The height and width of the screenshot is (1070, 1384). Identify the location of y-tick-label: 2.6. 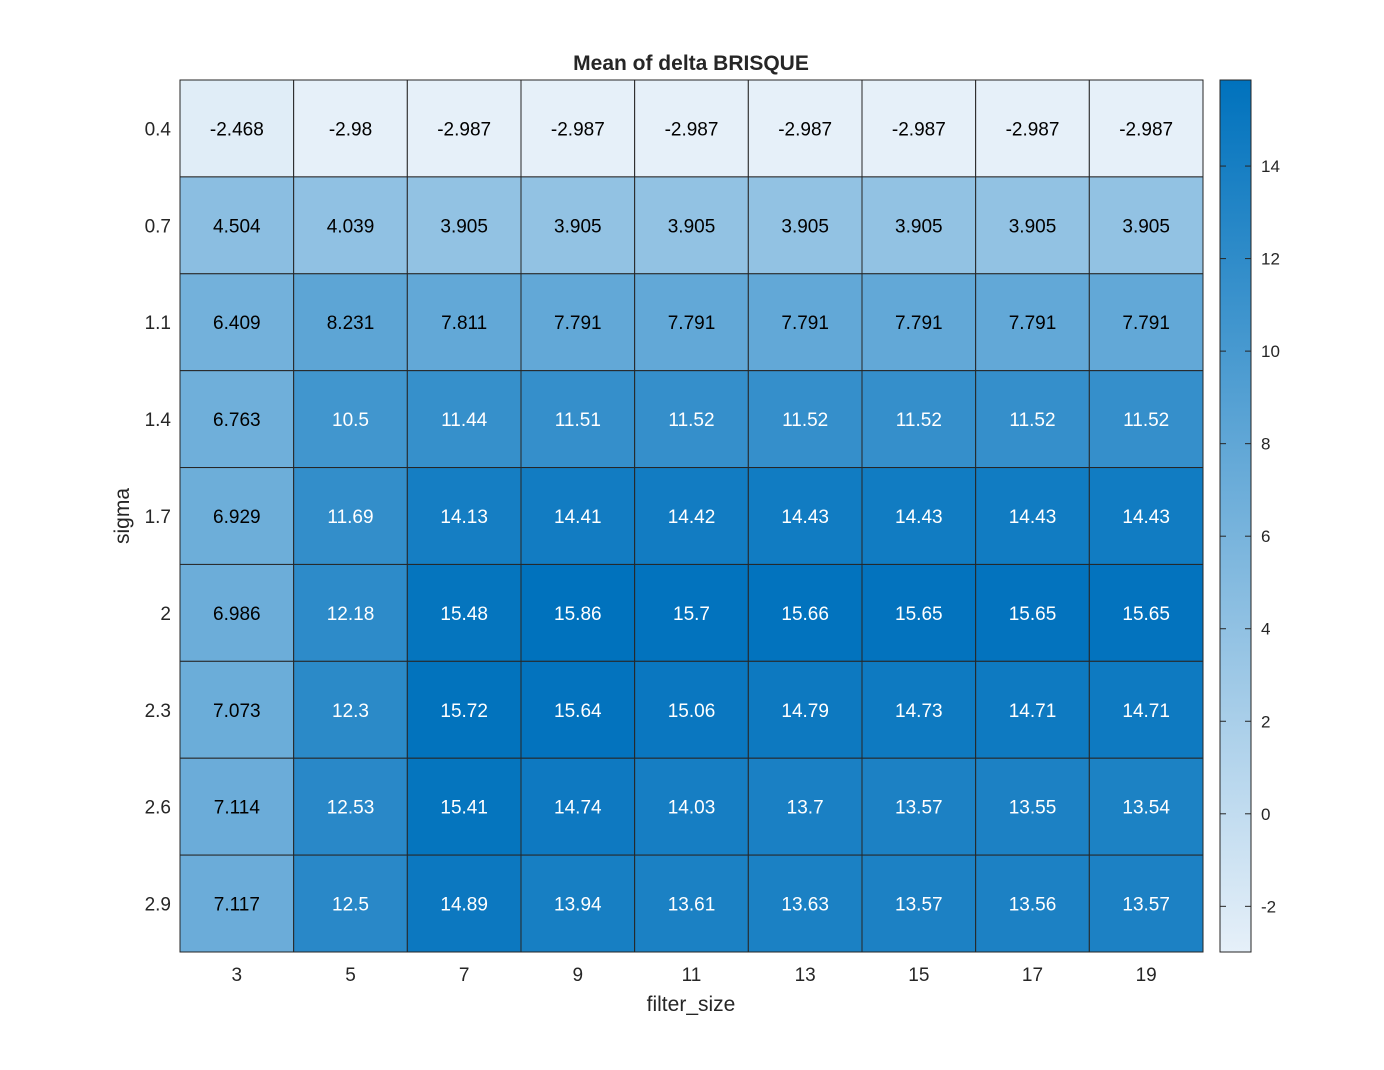
(158, 808).